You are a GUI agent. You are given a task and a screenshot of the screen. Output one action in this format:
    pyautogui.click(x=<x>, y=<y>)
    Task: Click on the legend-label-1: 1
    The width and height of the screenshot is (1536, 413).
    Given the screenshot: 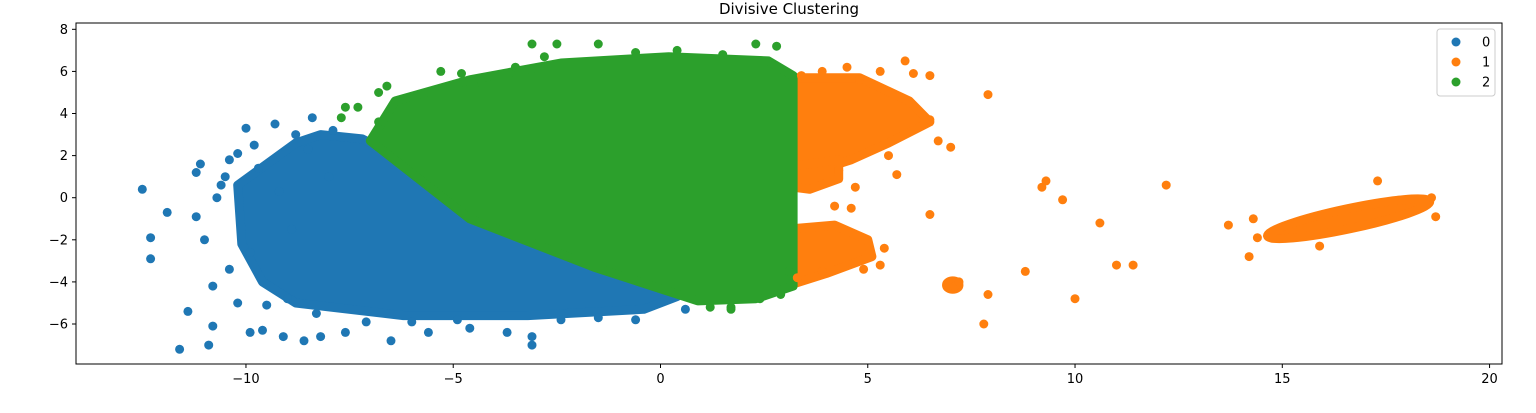 What is the action you would take?
    pyautogui.click(x=1486, y=63)
    